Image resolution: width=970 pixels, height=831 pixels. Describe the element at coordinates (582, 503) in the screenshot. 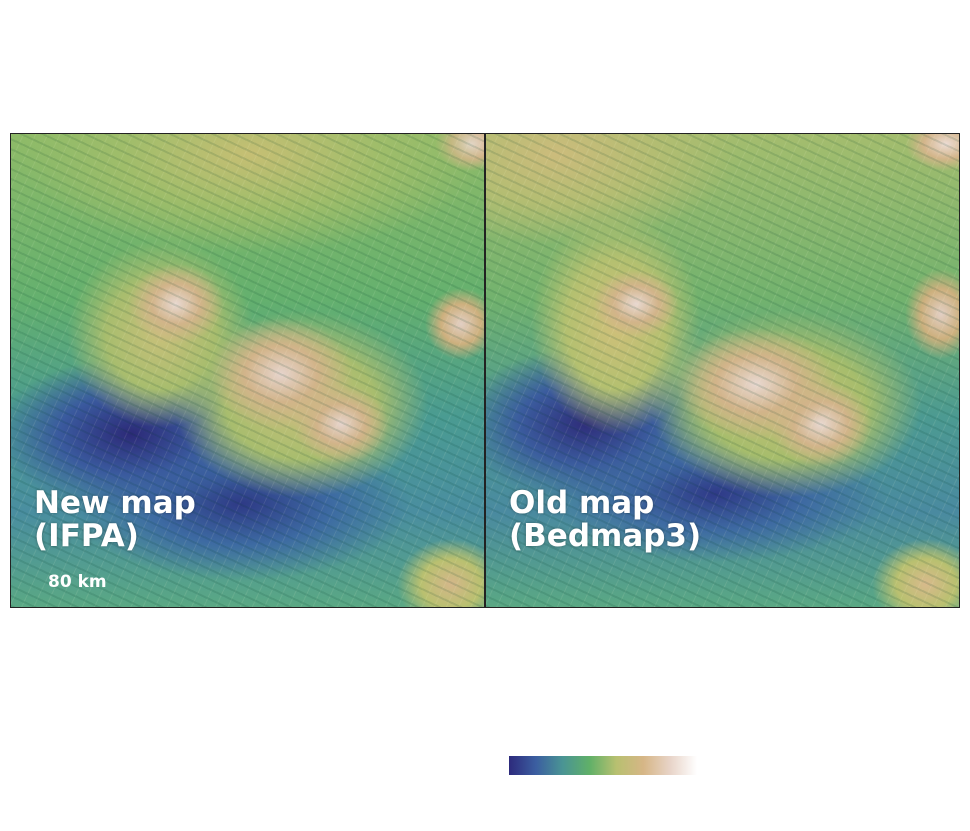

I see `old-map-title: Old map` at that location.